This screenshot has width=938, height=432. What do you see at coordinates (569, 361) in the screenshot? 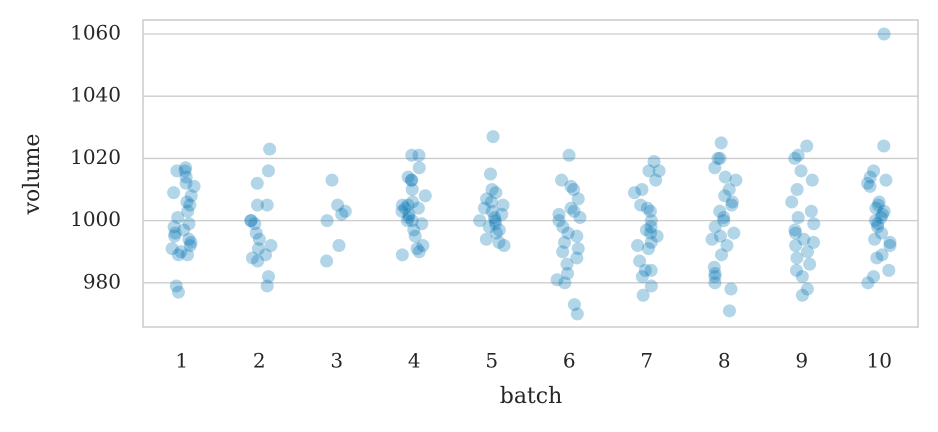
I see `x-tick-label: 6` at bounding box center [569, 361].